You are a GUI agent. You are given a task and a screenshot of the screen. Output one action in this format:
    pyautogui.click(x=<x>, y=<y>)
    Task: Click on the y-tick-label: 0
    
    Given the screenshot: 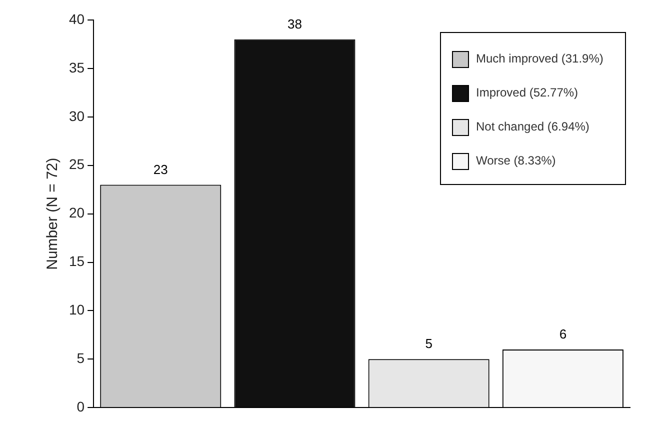 What is the action you would take?
    pyautogui.click(x=80, y=406)
    